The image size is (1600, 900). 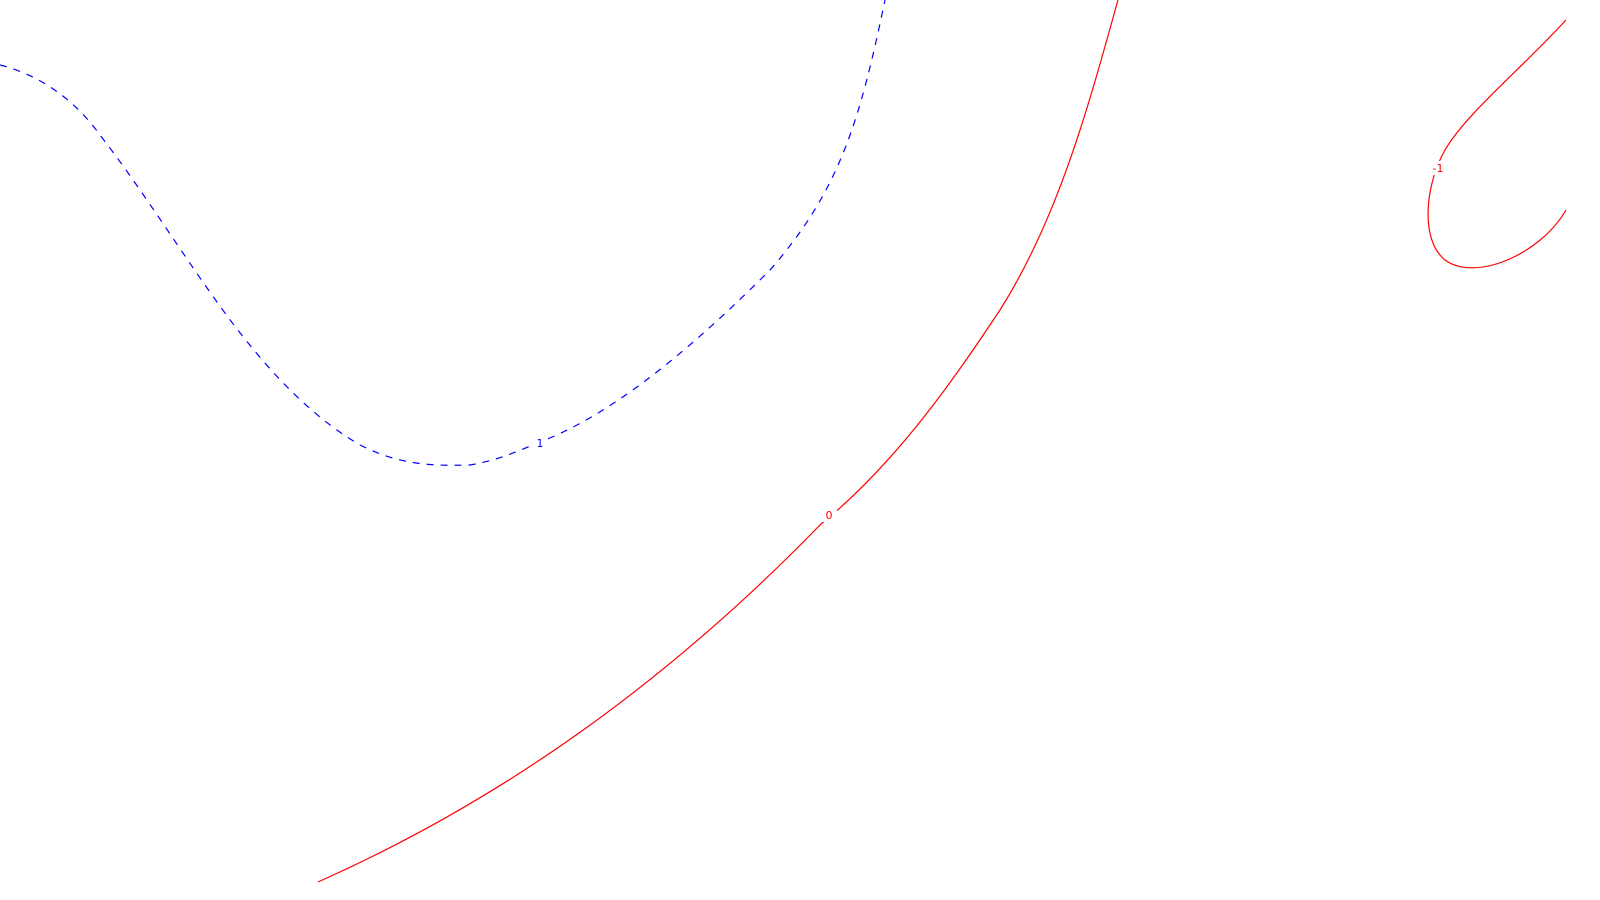 What do you see at coordinates (1497, 144) in the screenshot?
I see `contour-line-level-neg1` at bounding box center [1497, 144].